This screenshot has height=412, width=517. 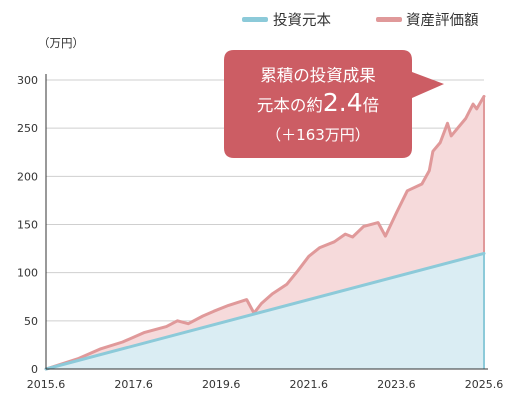 I want to click on callout-line-2: 元本の約2.4倍, so click(x=318, y=102).